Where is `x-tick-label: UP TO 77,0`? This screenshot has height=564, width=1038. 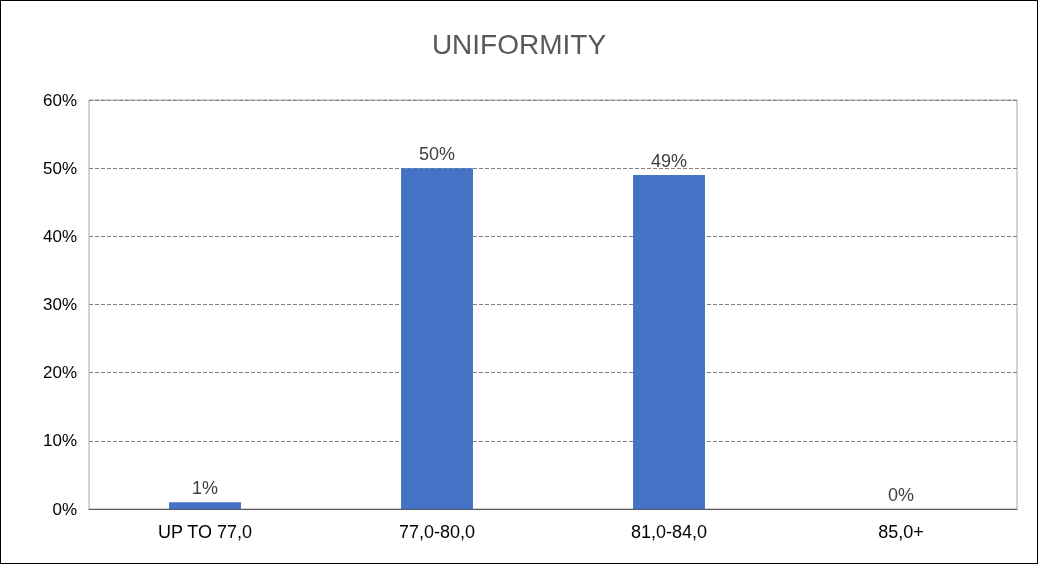 x-tick-label: UP TO 77,0 is located at coordinates (205, 532).